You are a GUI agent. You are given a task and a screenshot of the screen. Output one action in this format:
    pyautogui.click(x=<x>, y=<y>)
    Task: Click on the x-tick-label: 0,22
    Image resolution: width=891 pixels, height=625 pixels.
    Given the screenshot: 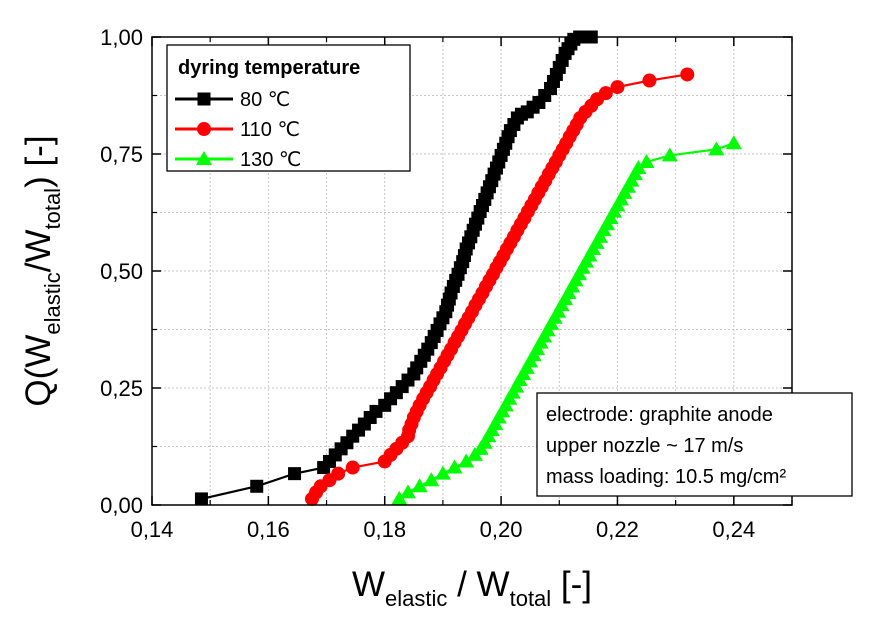 What is the action you would take?
    pyautogui.click(x=617, y=529)
    